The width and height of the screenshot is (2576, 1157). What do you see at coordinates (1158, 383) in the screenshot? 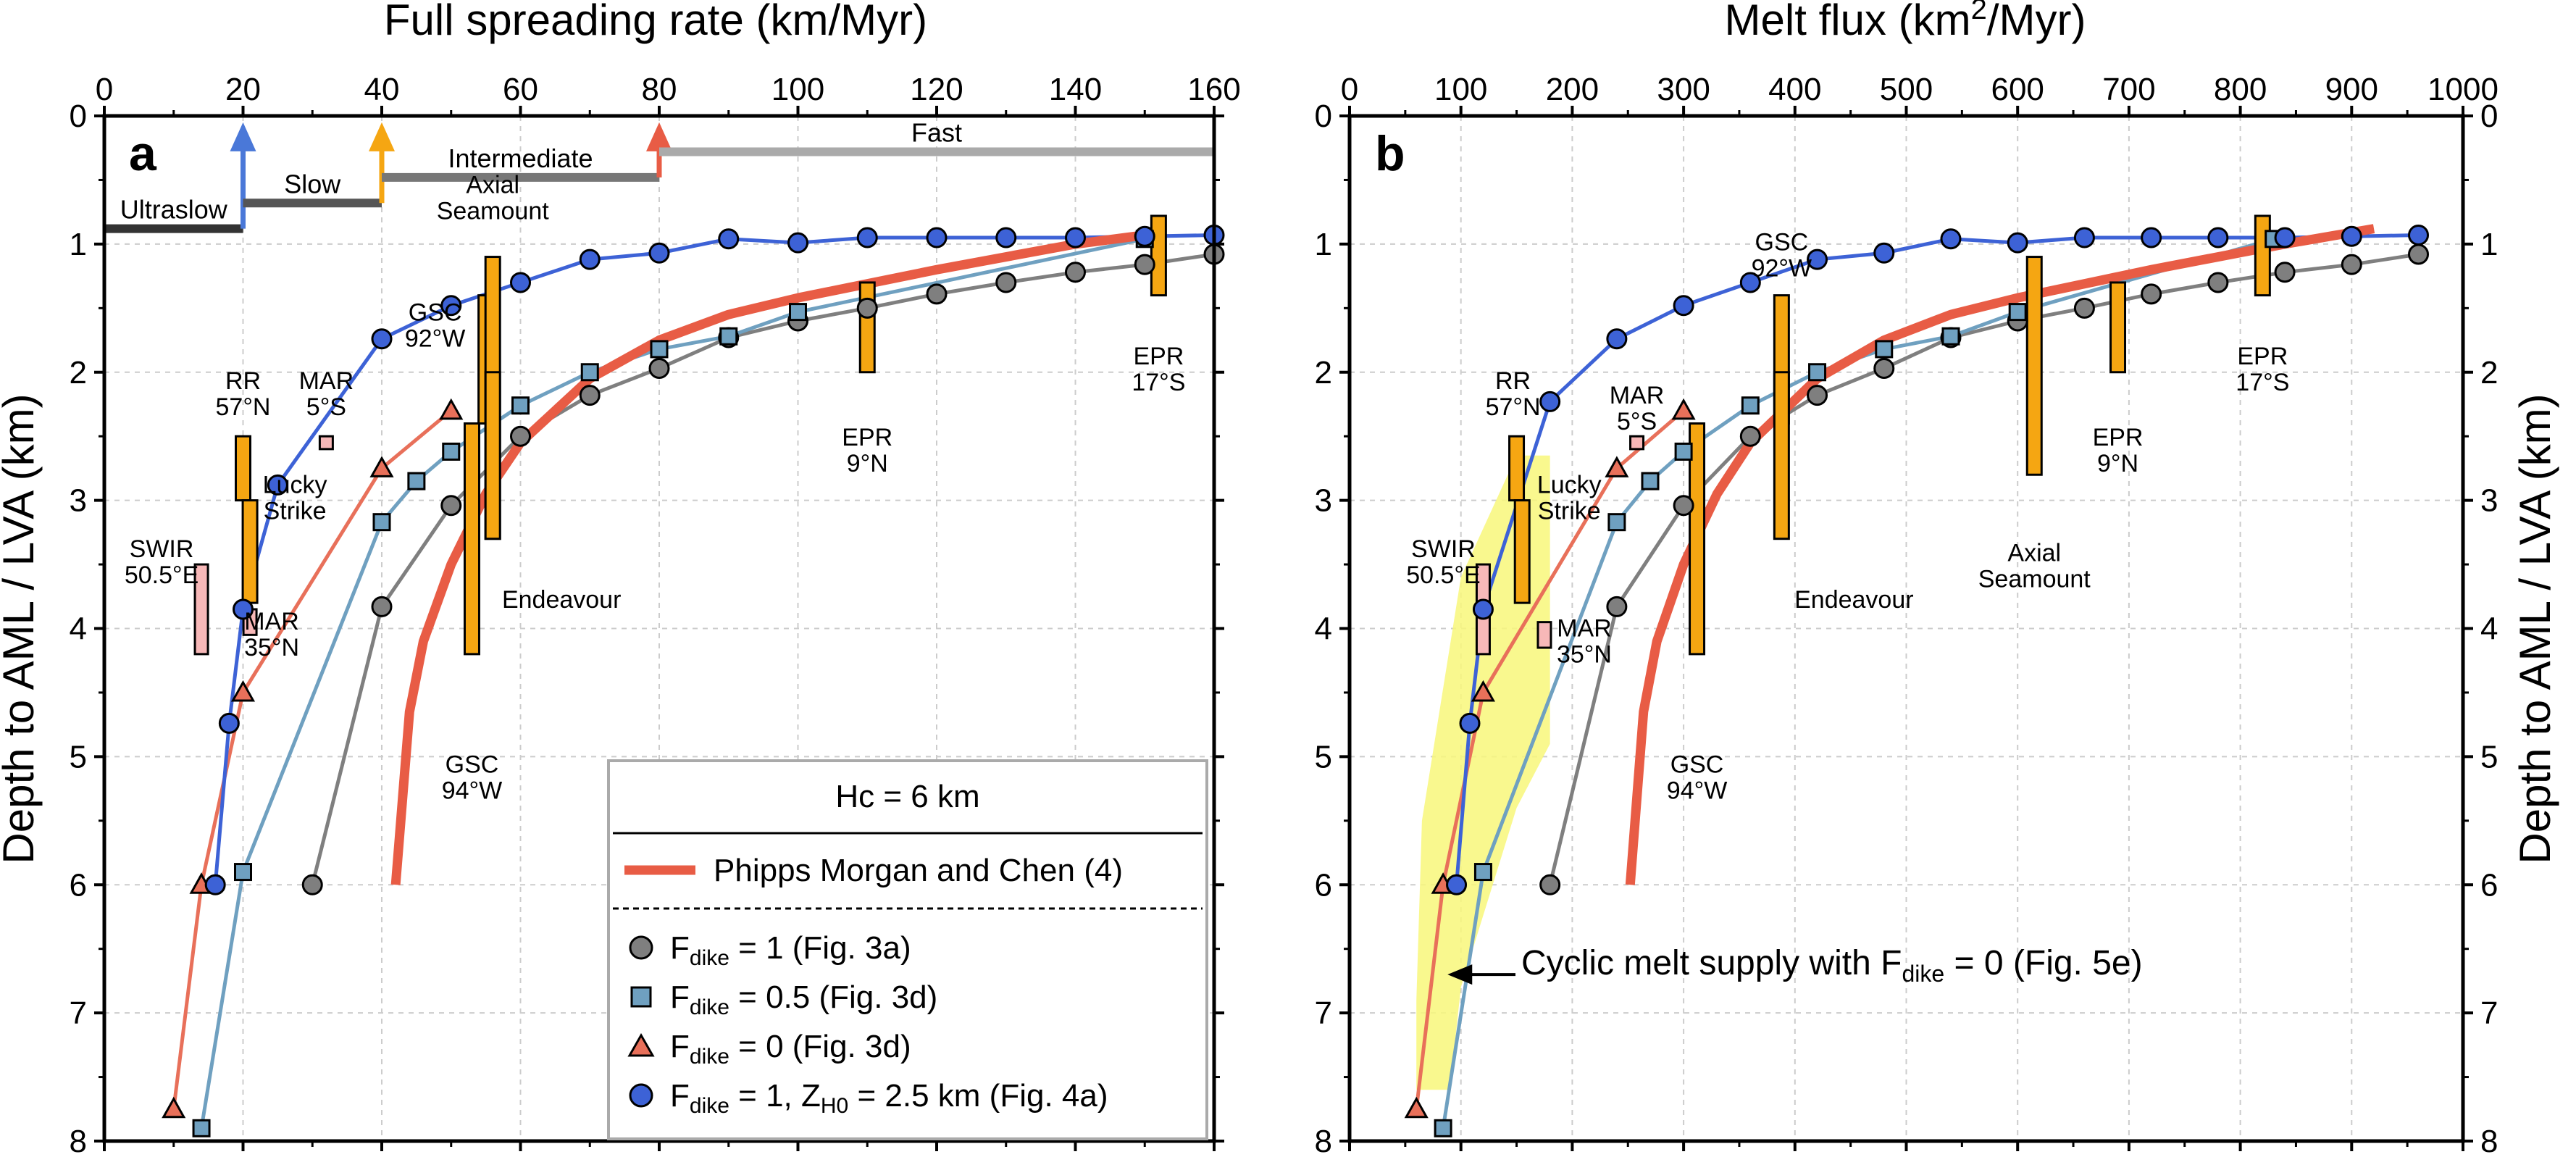
I see `panel-a-site-label: 17°S` at bounding box center [1158, 383].